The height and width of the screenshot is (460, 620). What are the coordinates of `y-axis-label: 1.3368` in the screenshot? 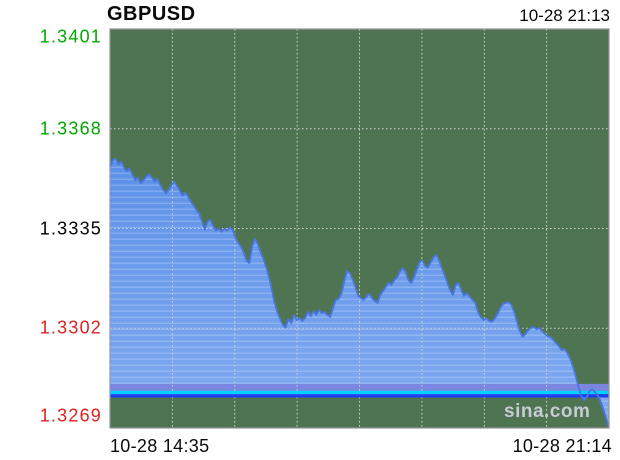 It's located at (70, 128).